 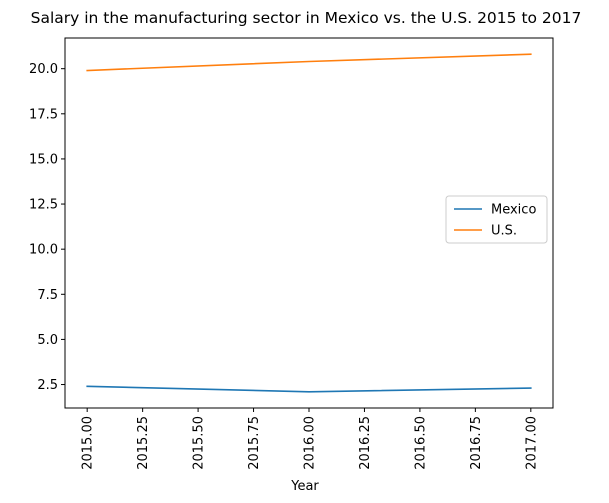 What do you see at coordinates (310, 443) in the screenshot?
I see `x-tick-label: 2016.00` at bounding box center [310, 443].